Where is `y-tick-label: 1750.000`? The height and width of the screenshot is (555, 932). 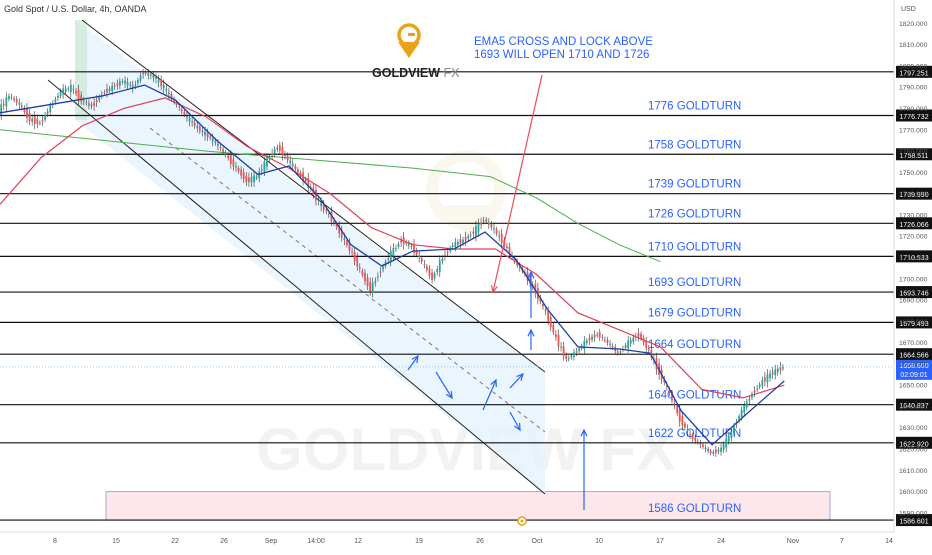
y-tick-label: 1750.000 is located at coordinates (913, 173).